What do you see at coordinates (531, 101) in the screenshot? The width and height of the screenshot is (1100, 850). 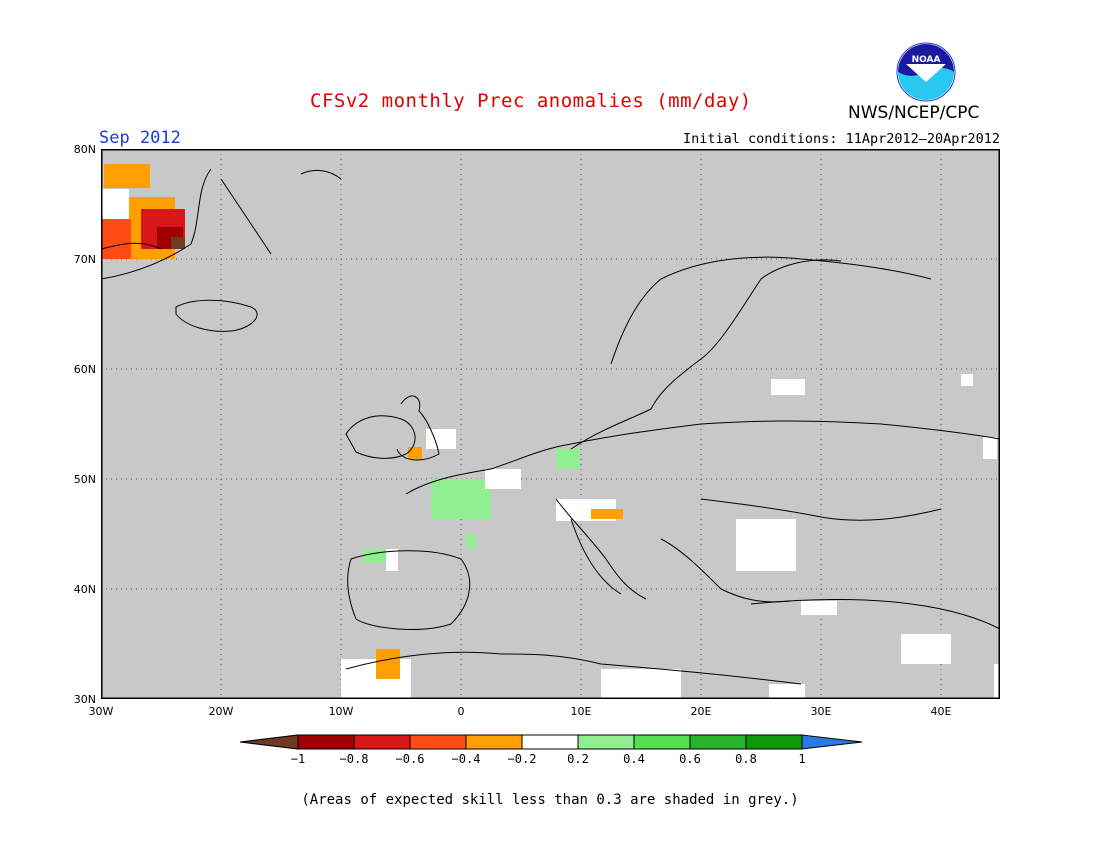 I see `chart-title: CFSv2 monthly Prec anomalies (mm/day)` at bounding box center [531, 101].